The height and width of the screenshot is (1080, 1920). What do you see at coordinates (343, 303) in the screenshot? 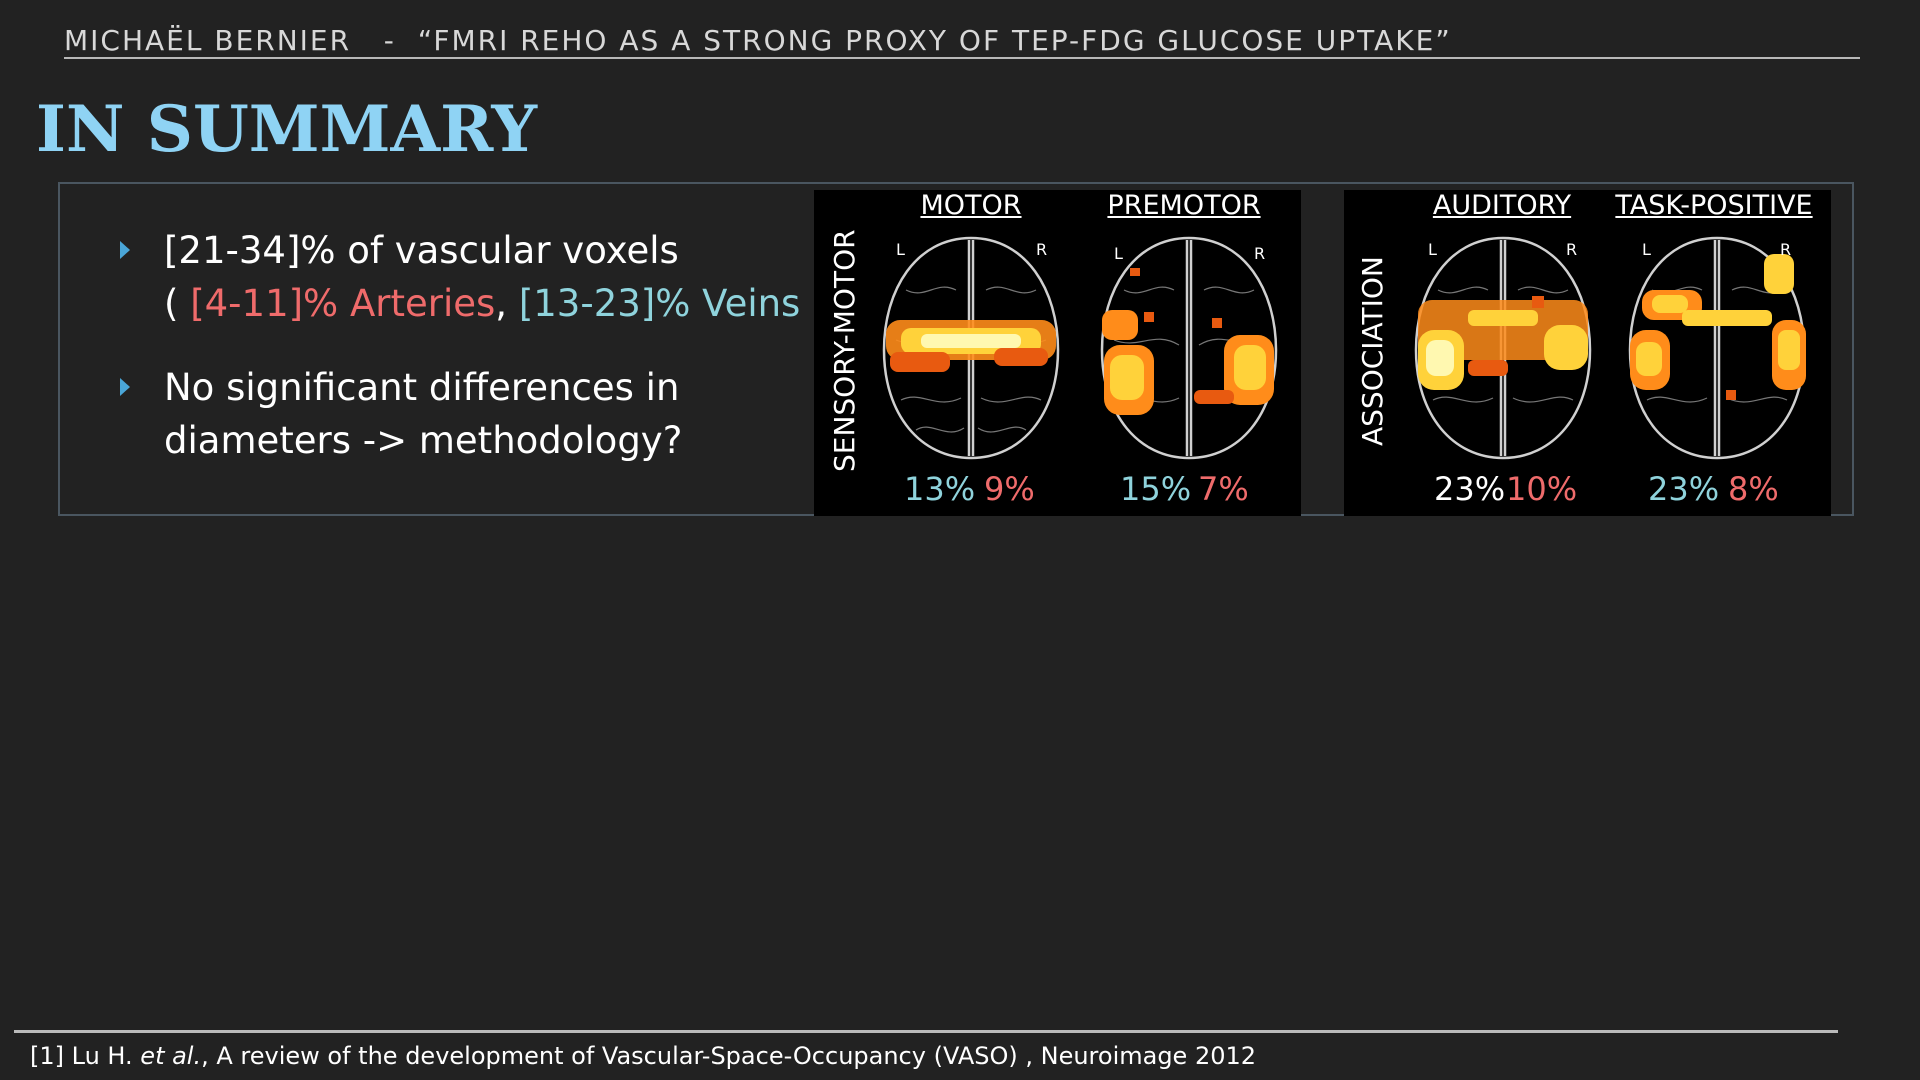
I see `arteries-range: [4-11]% Arteries` at bounding box center [343, 303].